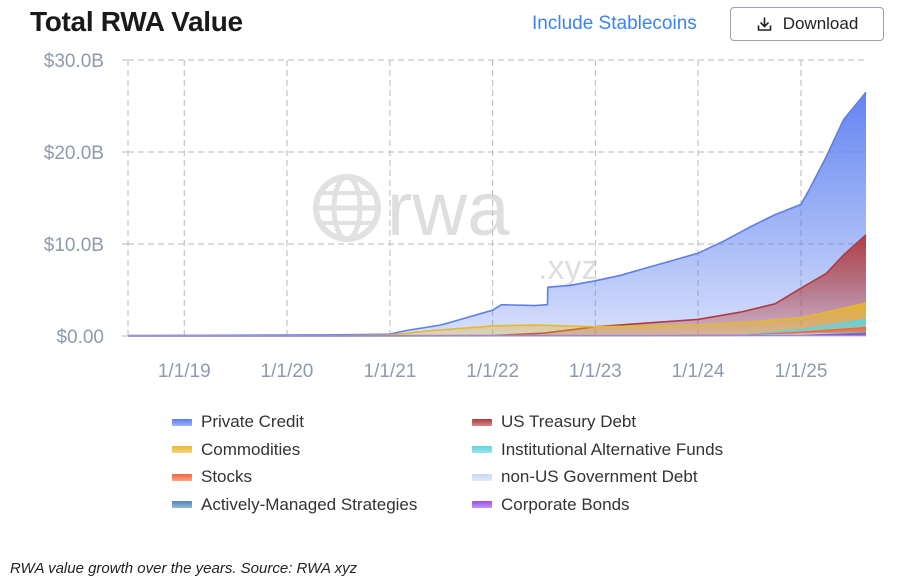  I want to click on legend-item: non-US Government Debt, so click(585, 477).